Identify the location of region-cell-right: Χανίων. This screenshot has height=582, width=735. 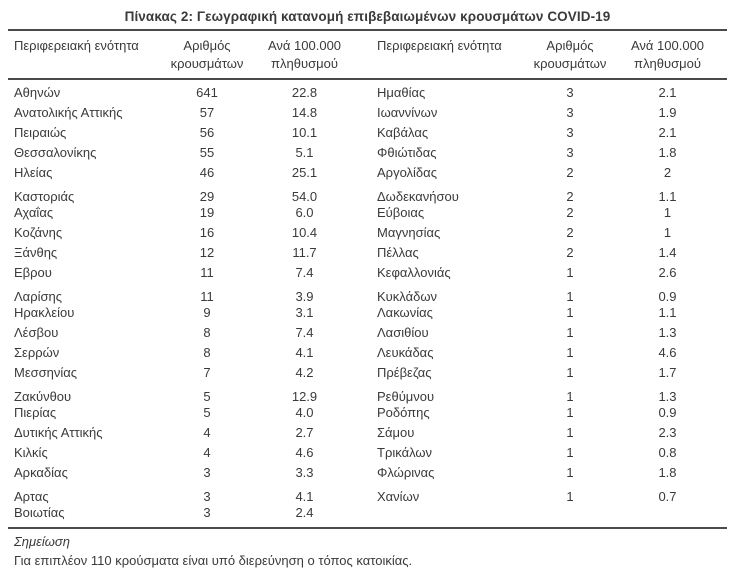
(398, 496).